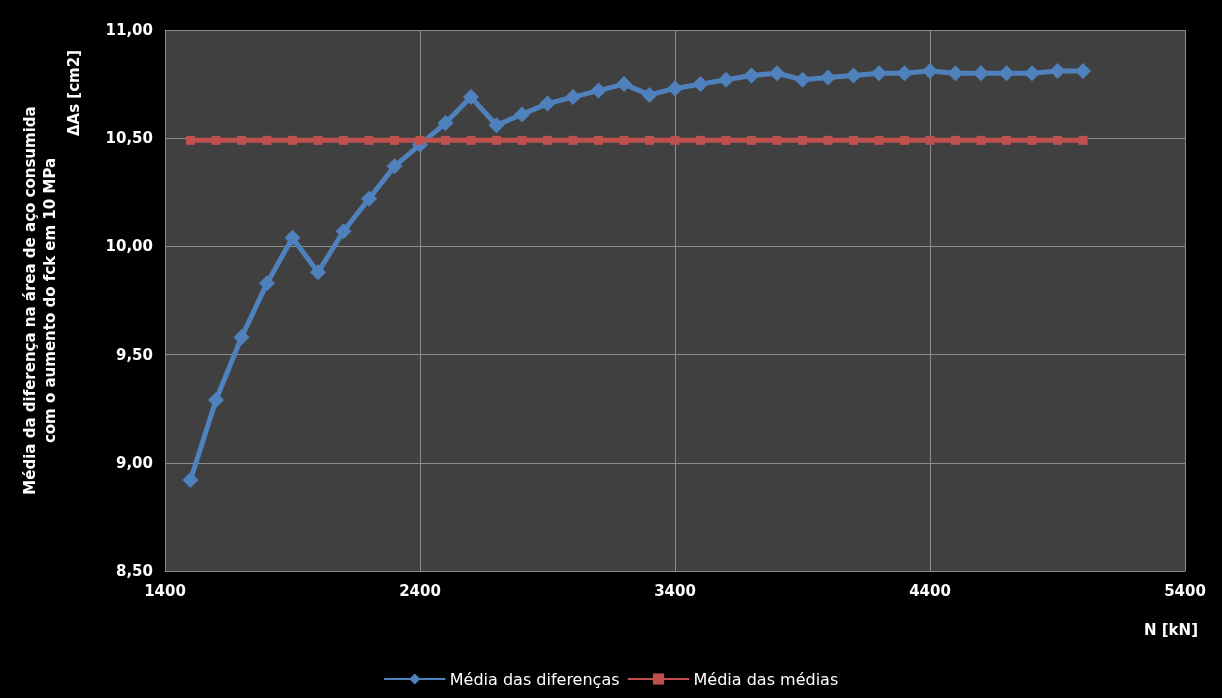 The height and width of the screenshot is (698, 1222). Describe the element at coordinates (165, 590) in the screenshot. I see `x-tick-label: 1400` at that location.